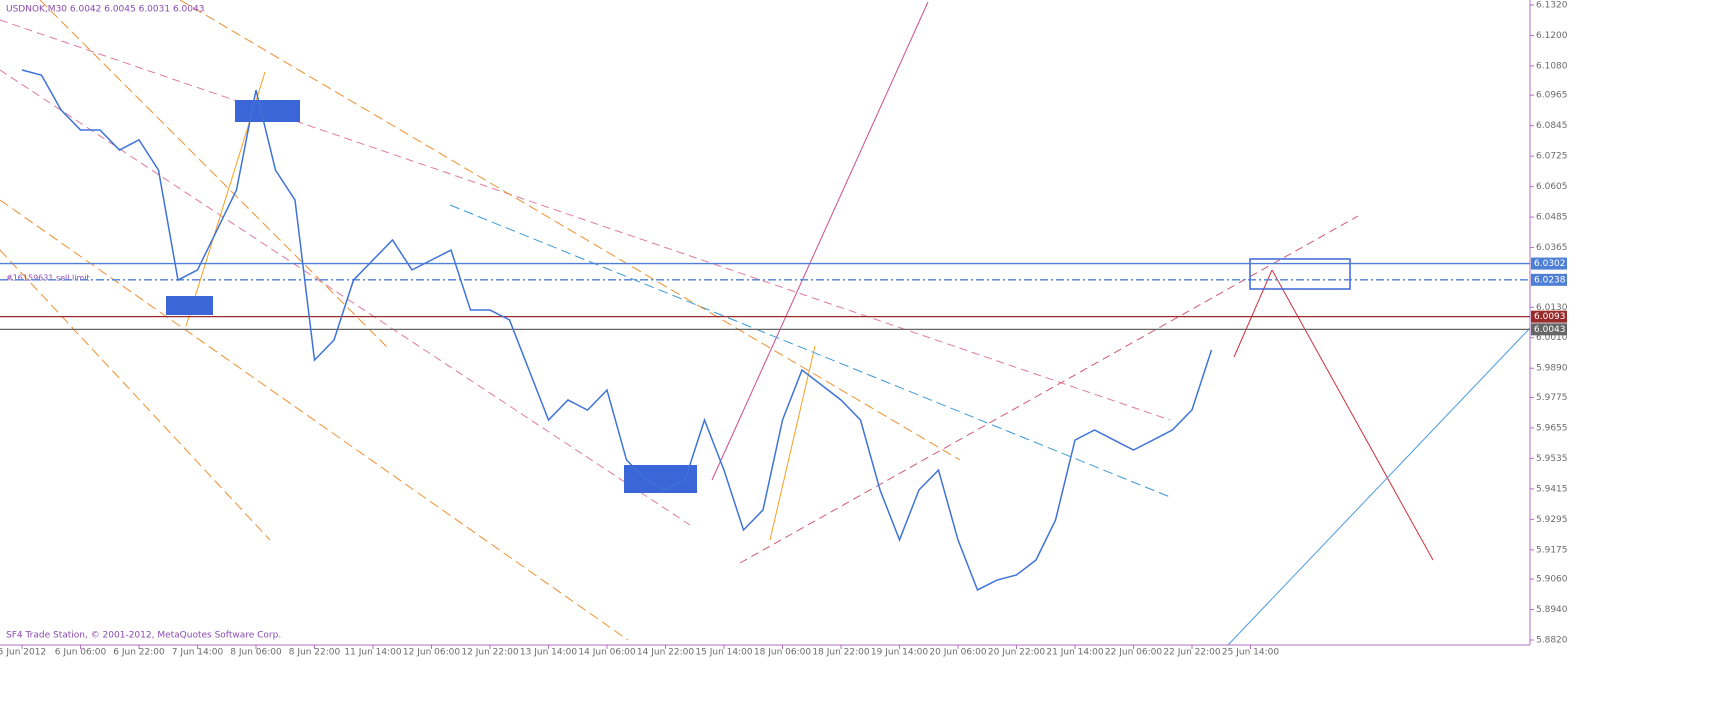  I want to click on x-tick-label: 6 Jun 22:00, so click(139, 653).